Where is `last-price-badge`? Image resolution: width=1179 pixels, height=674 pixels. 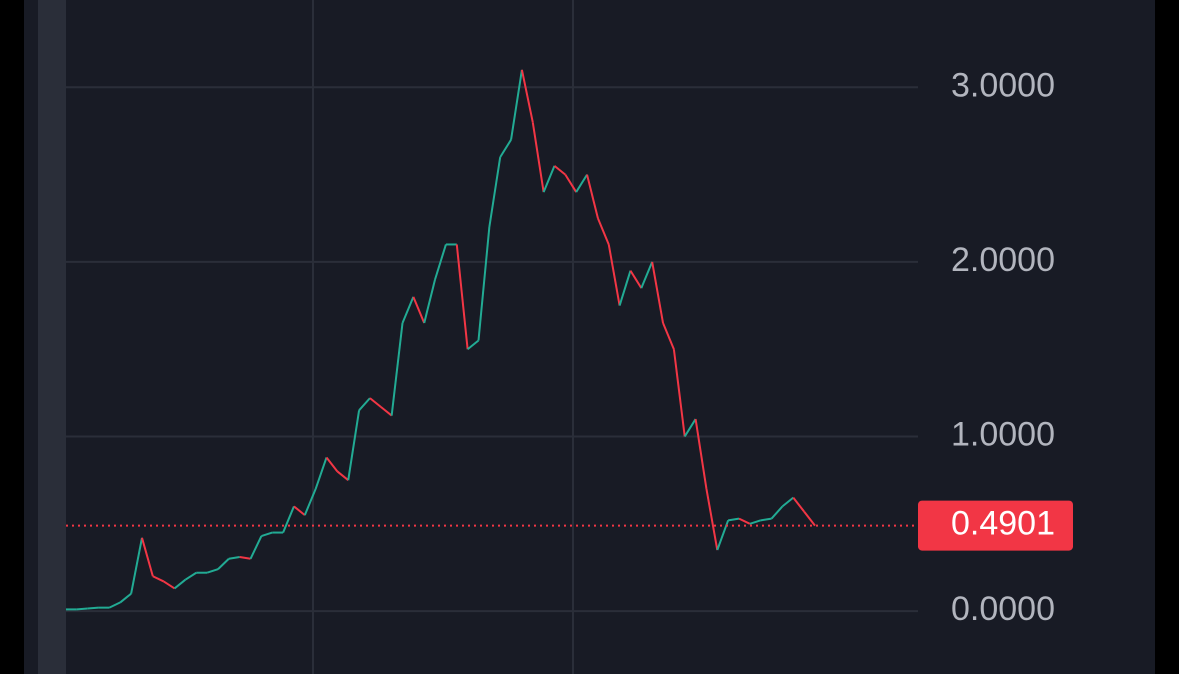 last-price-badge is located at coordinates (995, 525).